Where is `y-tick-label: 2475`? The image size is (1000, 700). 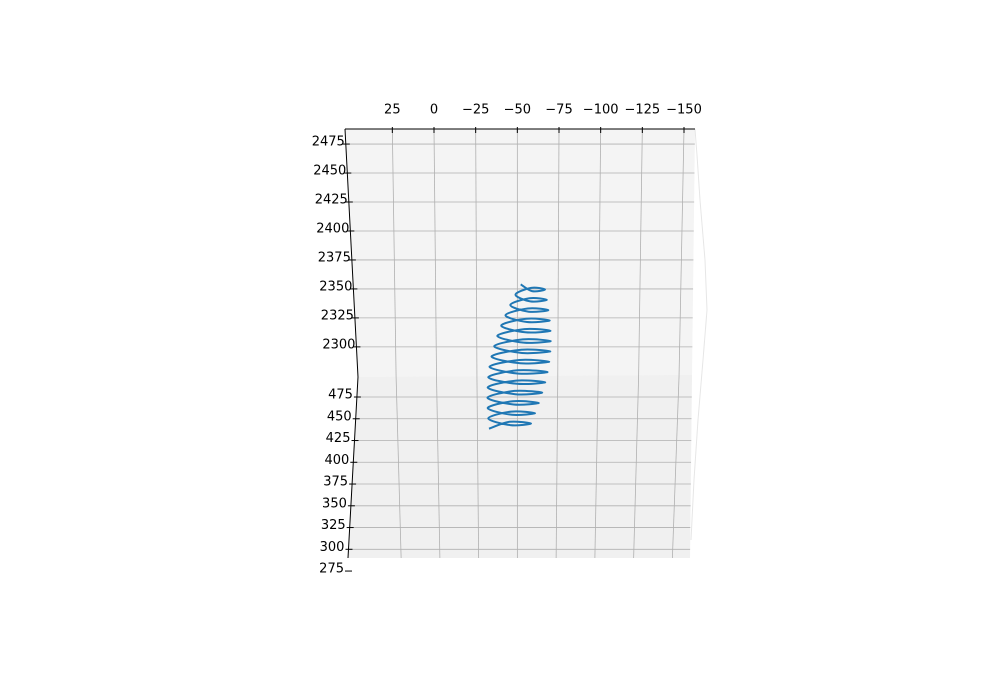 y-tick-label: 2475 is located at coordinates (328, 142).